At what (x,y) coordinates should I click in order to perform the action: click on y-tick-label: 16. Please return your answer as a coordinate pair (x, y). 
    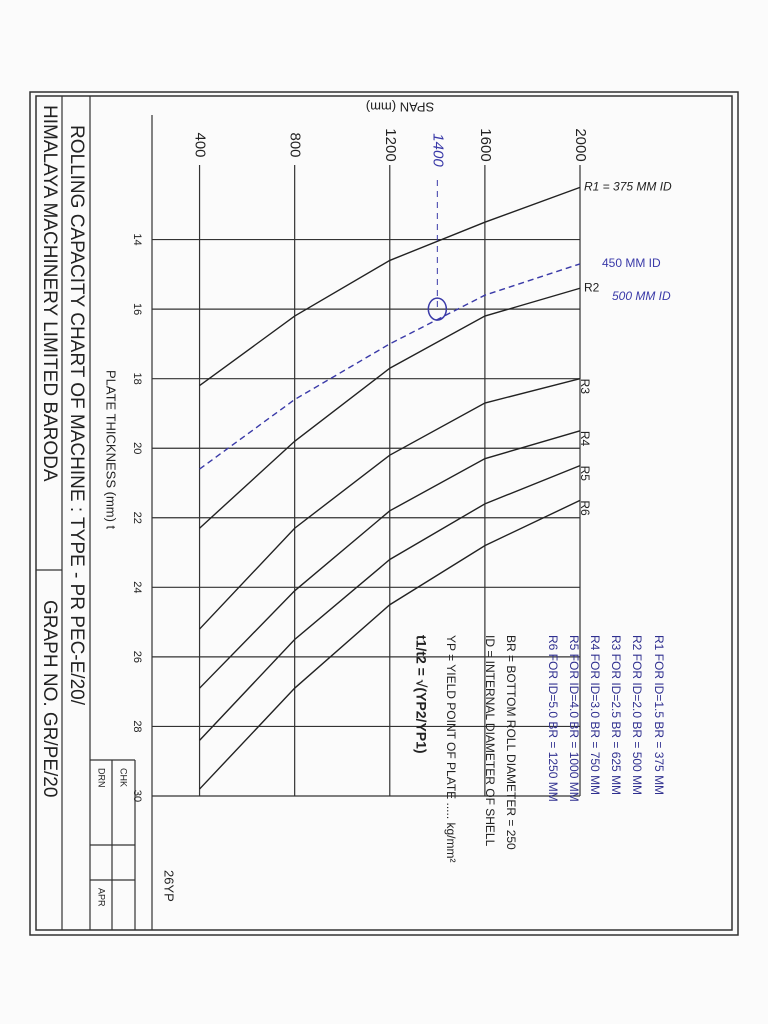
    Looking at the image, I should click on (137, 309).